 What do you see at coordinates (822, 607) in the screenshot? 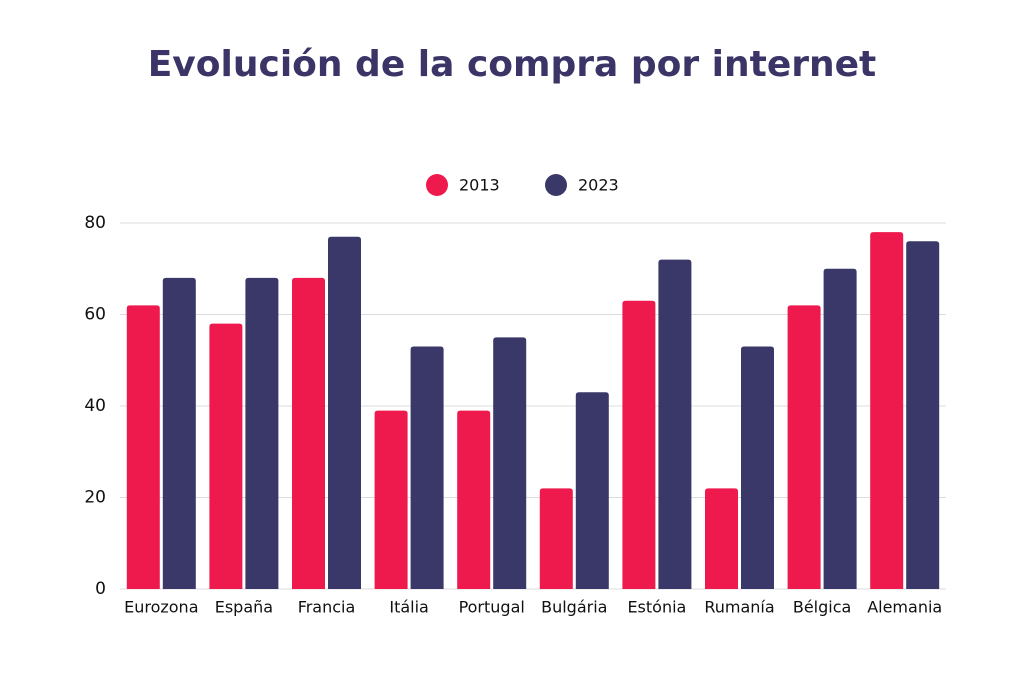
I see `x-tick-label: Bélgica` at bounding box center [822, 607].